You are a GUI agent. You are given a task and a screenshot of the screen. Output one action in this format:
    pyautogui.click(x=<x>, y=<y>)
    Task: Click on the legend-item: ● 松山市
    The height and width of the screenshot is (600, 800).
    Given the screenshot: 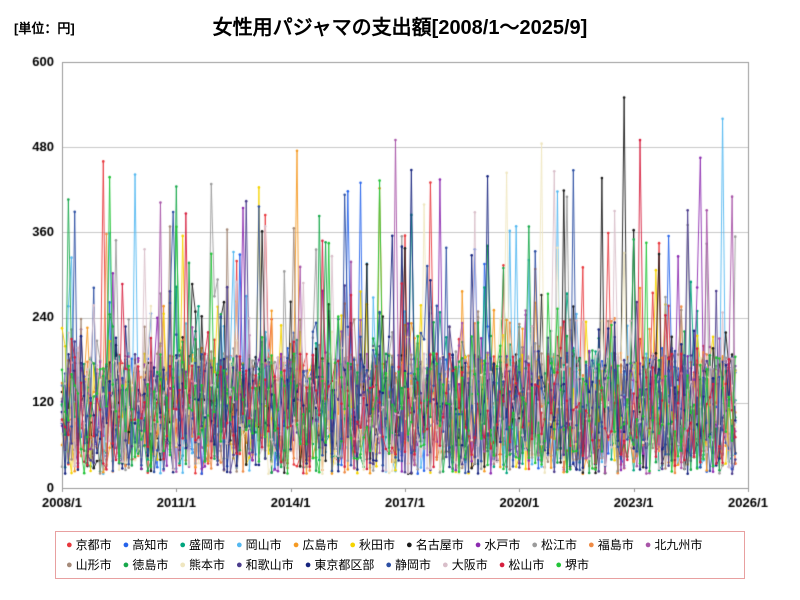 What is the action you would take?
    pyautogui.click(x=522, y=565)
    